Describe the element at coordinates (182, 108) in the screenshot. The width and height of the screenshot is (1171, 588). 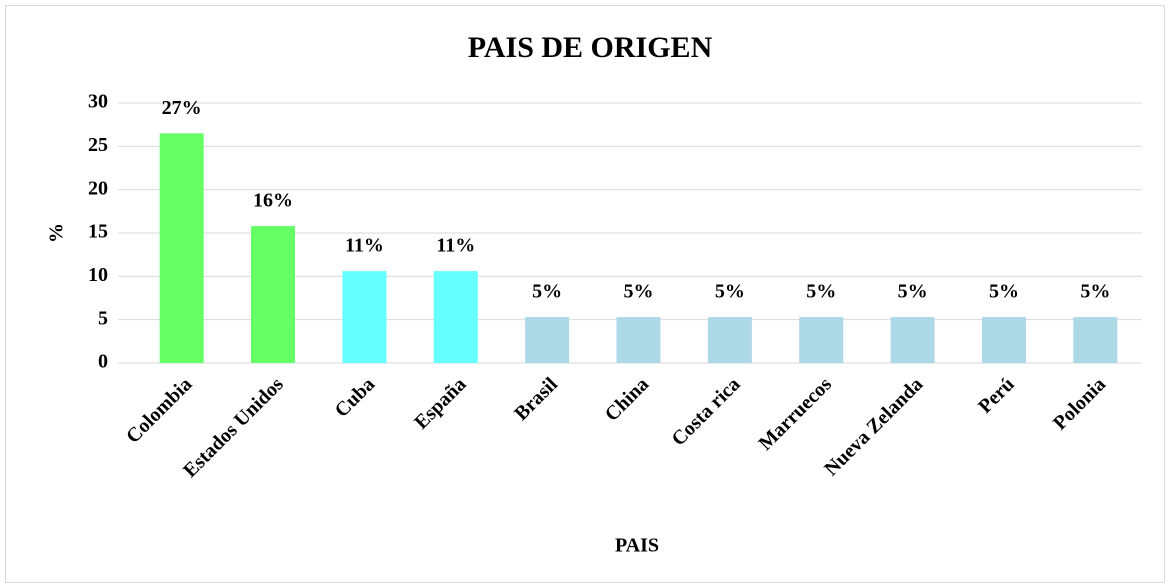
I see `data-label: 27%` at that location.